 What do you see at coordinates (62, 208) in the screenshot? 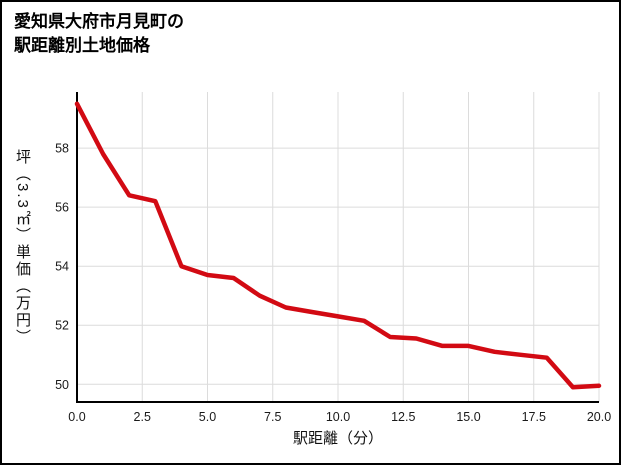
I see `y-tick-label: 56` at bounding box center [62, 208].